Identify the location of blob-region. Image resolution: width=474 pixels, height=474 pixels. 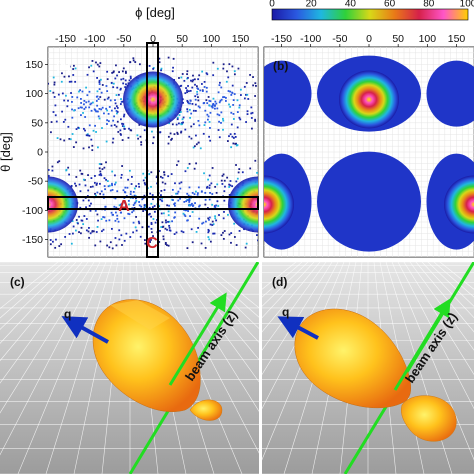
(369, 201).